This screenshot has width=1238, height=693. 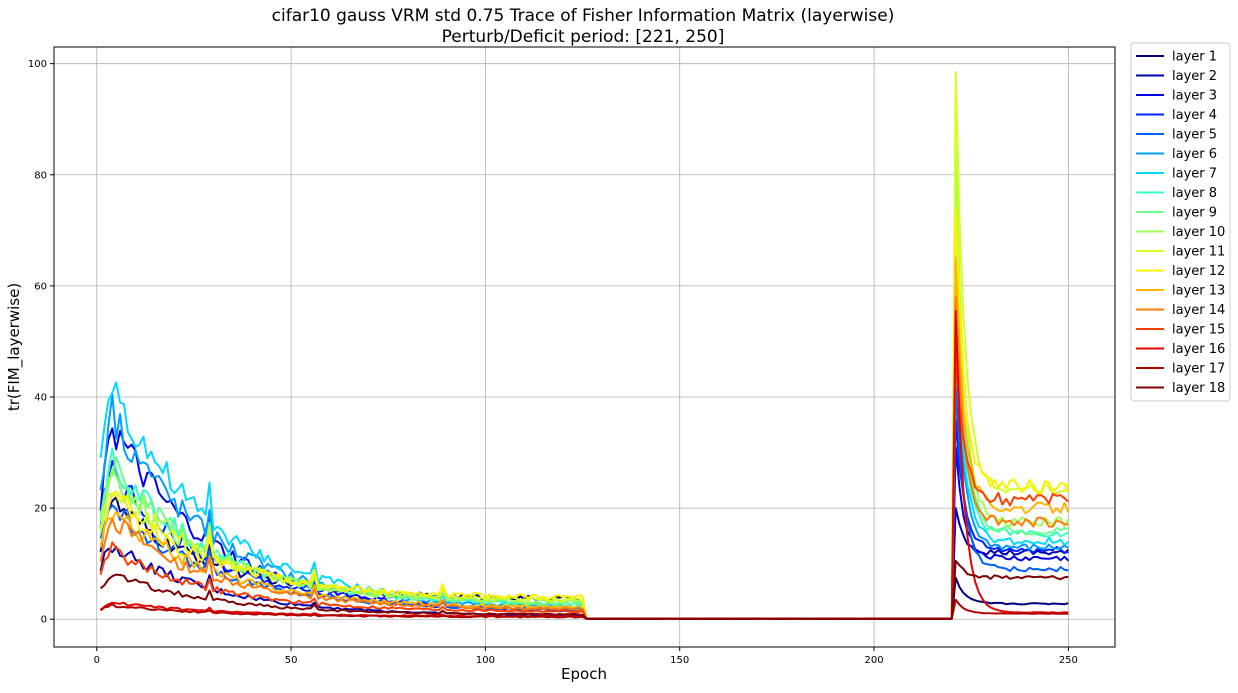 I want to click on y-tick-label: 60, so click(x=40, y=286).